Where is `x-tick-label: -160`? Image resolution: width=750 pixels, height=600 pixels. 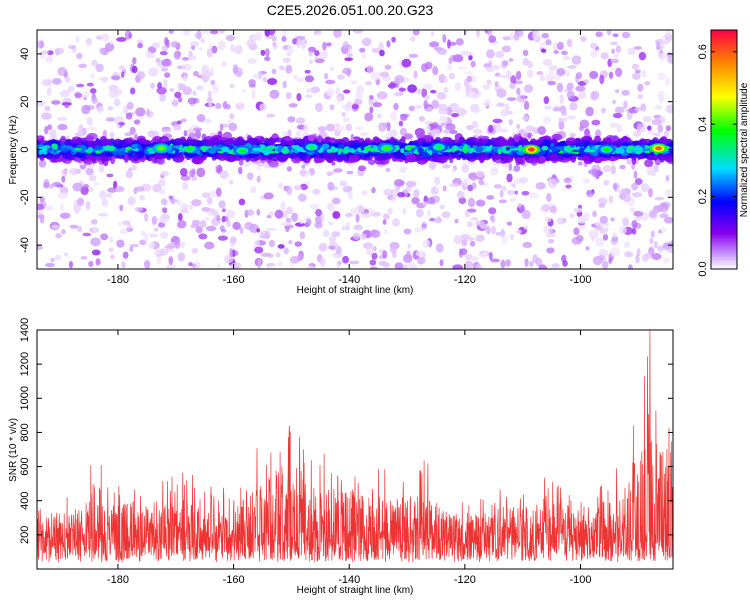 x-tick-label: -160 is located at coordinates (234, 280).